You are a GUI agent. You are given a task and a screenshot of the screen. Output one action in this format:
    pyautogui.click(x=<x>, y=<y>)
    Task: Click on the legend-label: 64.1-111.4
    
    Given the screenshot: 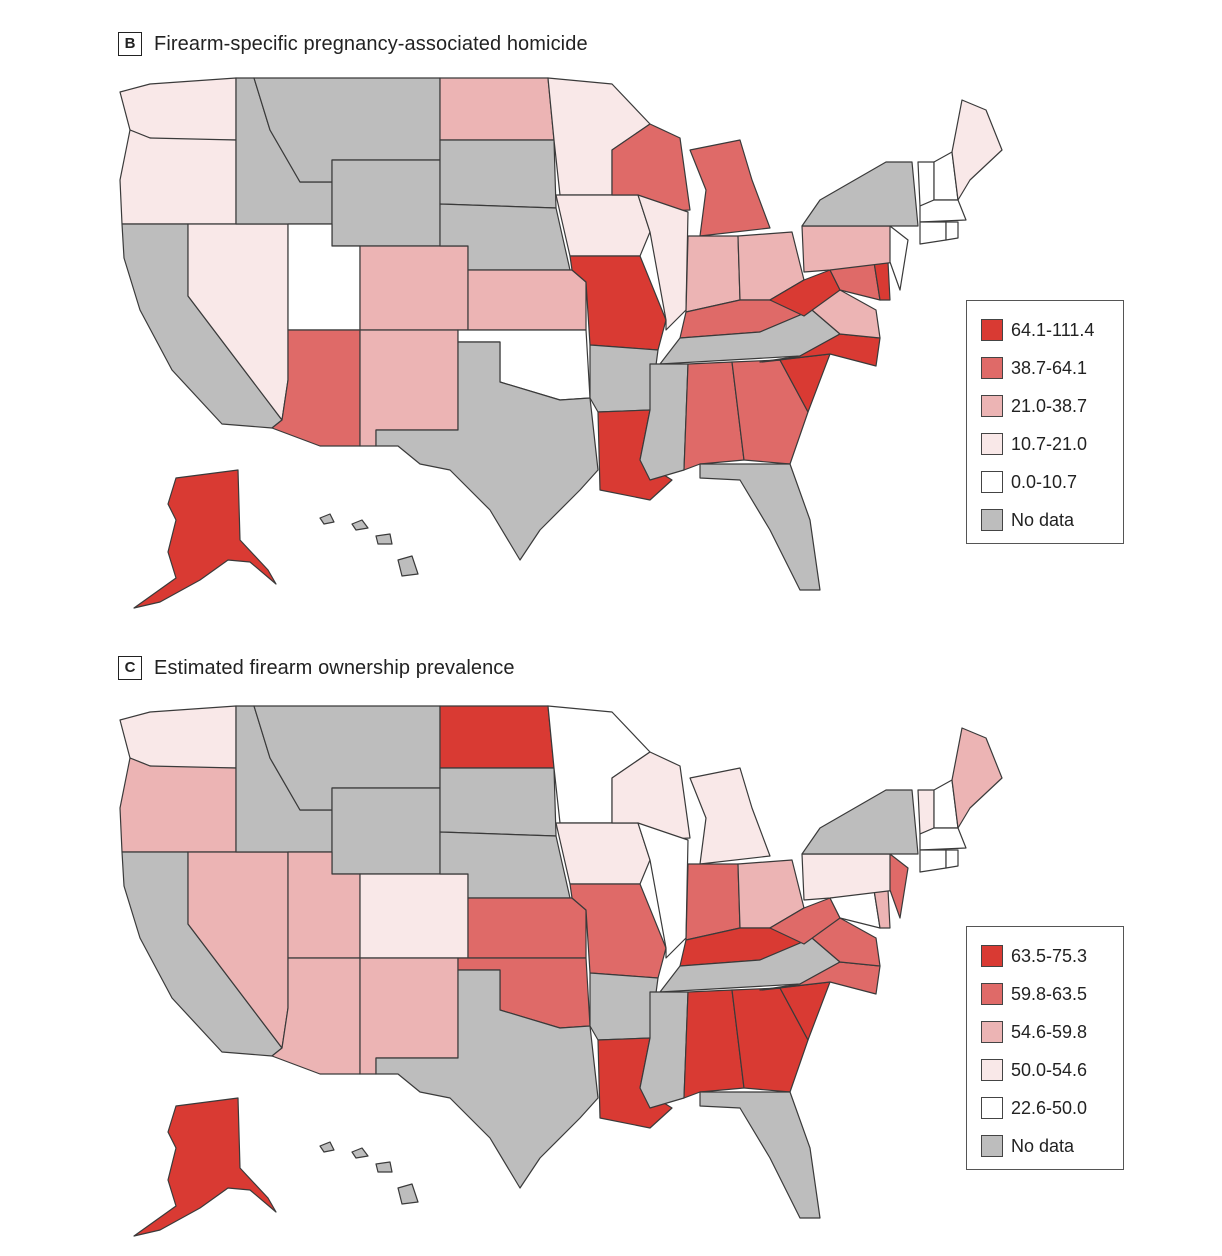 What is the action you would take?
    pyautogui.click(x=1053, y=329)
    